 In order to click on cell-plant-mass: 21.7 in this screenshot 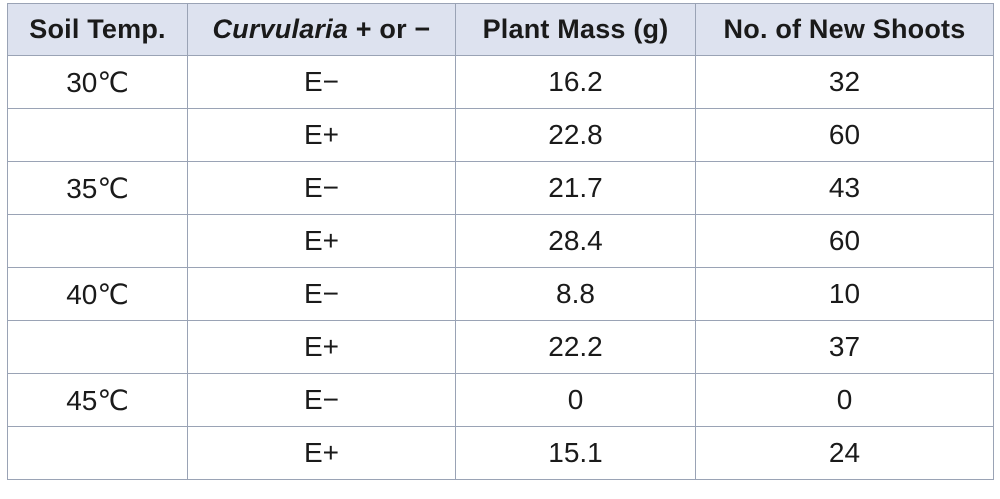, I will do `click(575, 188)`.